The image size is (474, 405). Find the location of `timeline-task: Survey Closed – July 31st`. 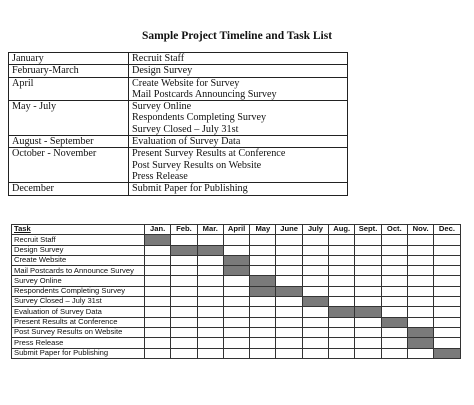

timeline-task: Survey Closed – July 31st is located at coordinates (185, 129).